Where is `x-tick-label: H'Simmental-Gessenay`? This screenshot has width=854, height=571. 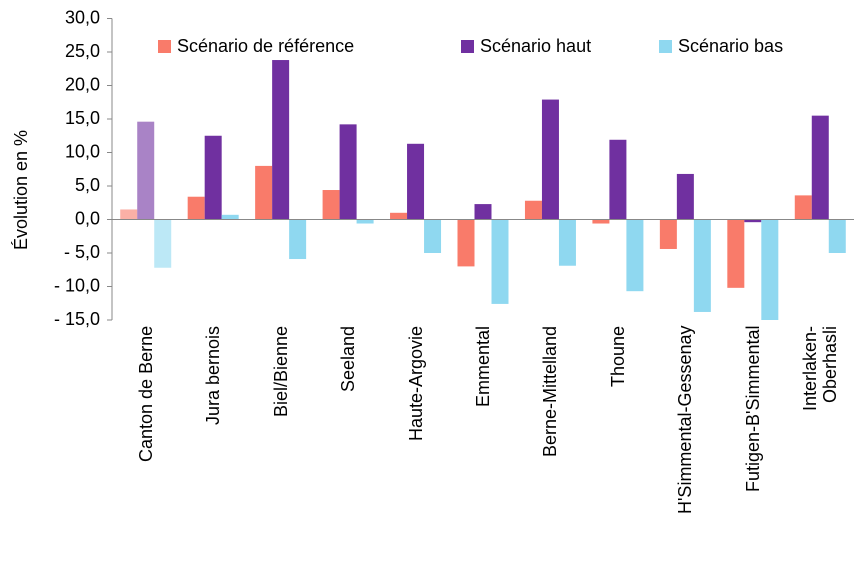
x-tick-label: H'Simmental-Gessenay is located at coordinates (685, 420).